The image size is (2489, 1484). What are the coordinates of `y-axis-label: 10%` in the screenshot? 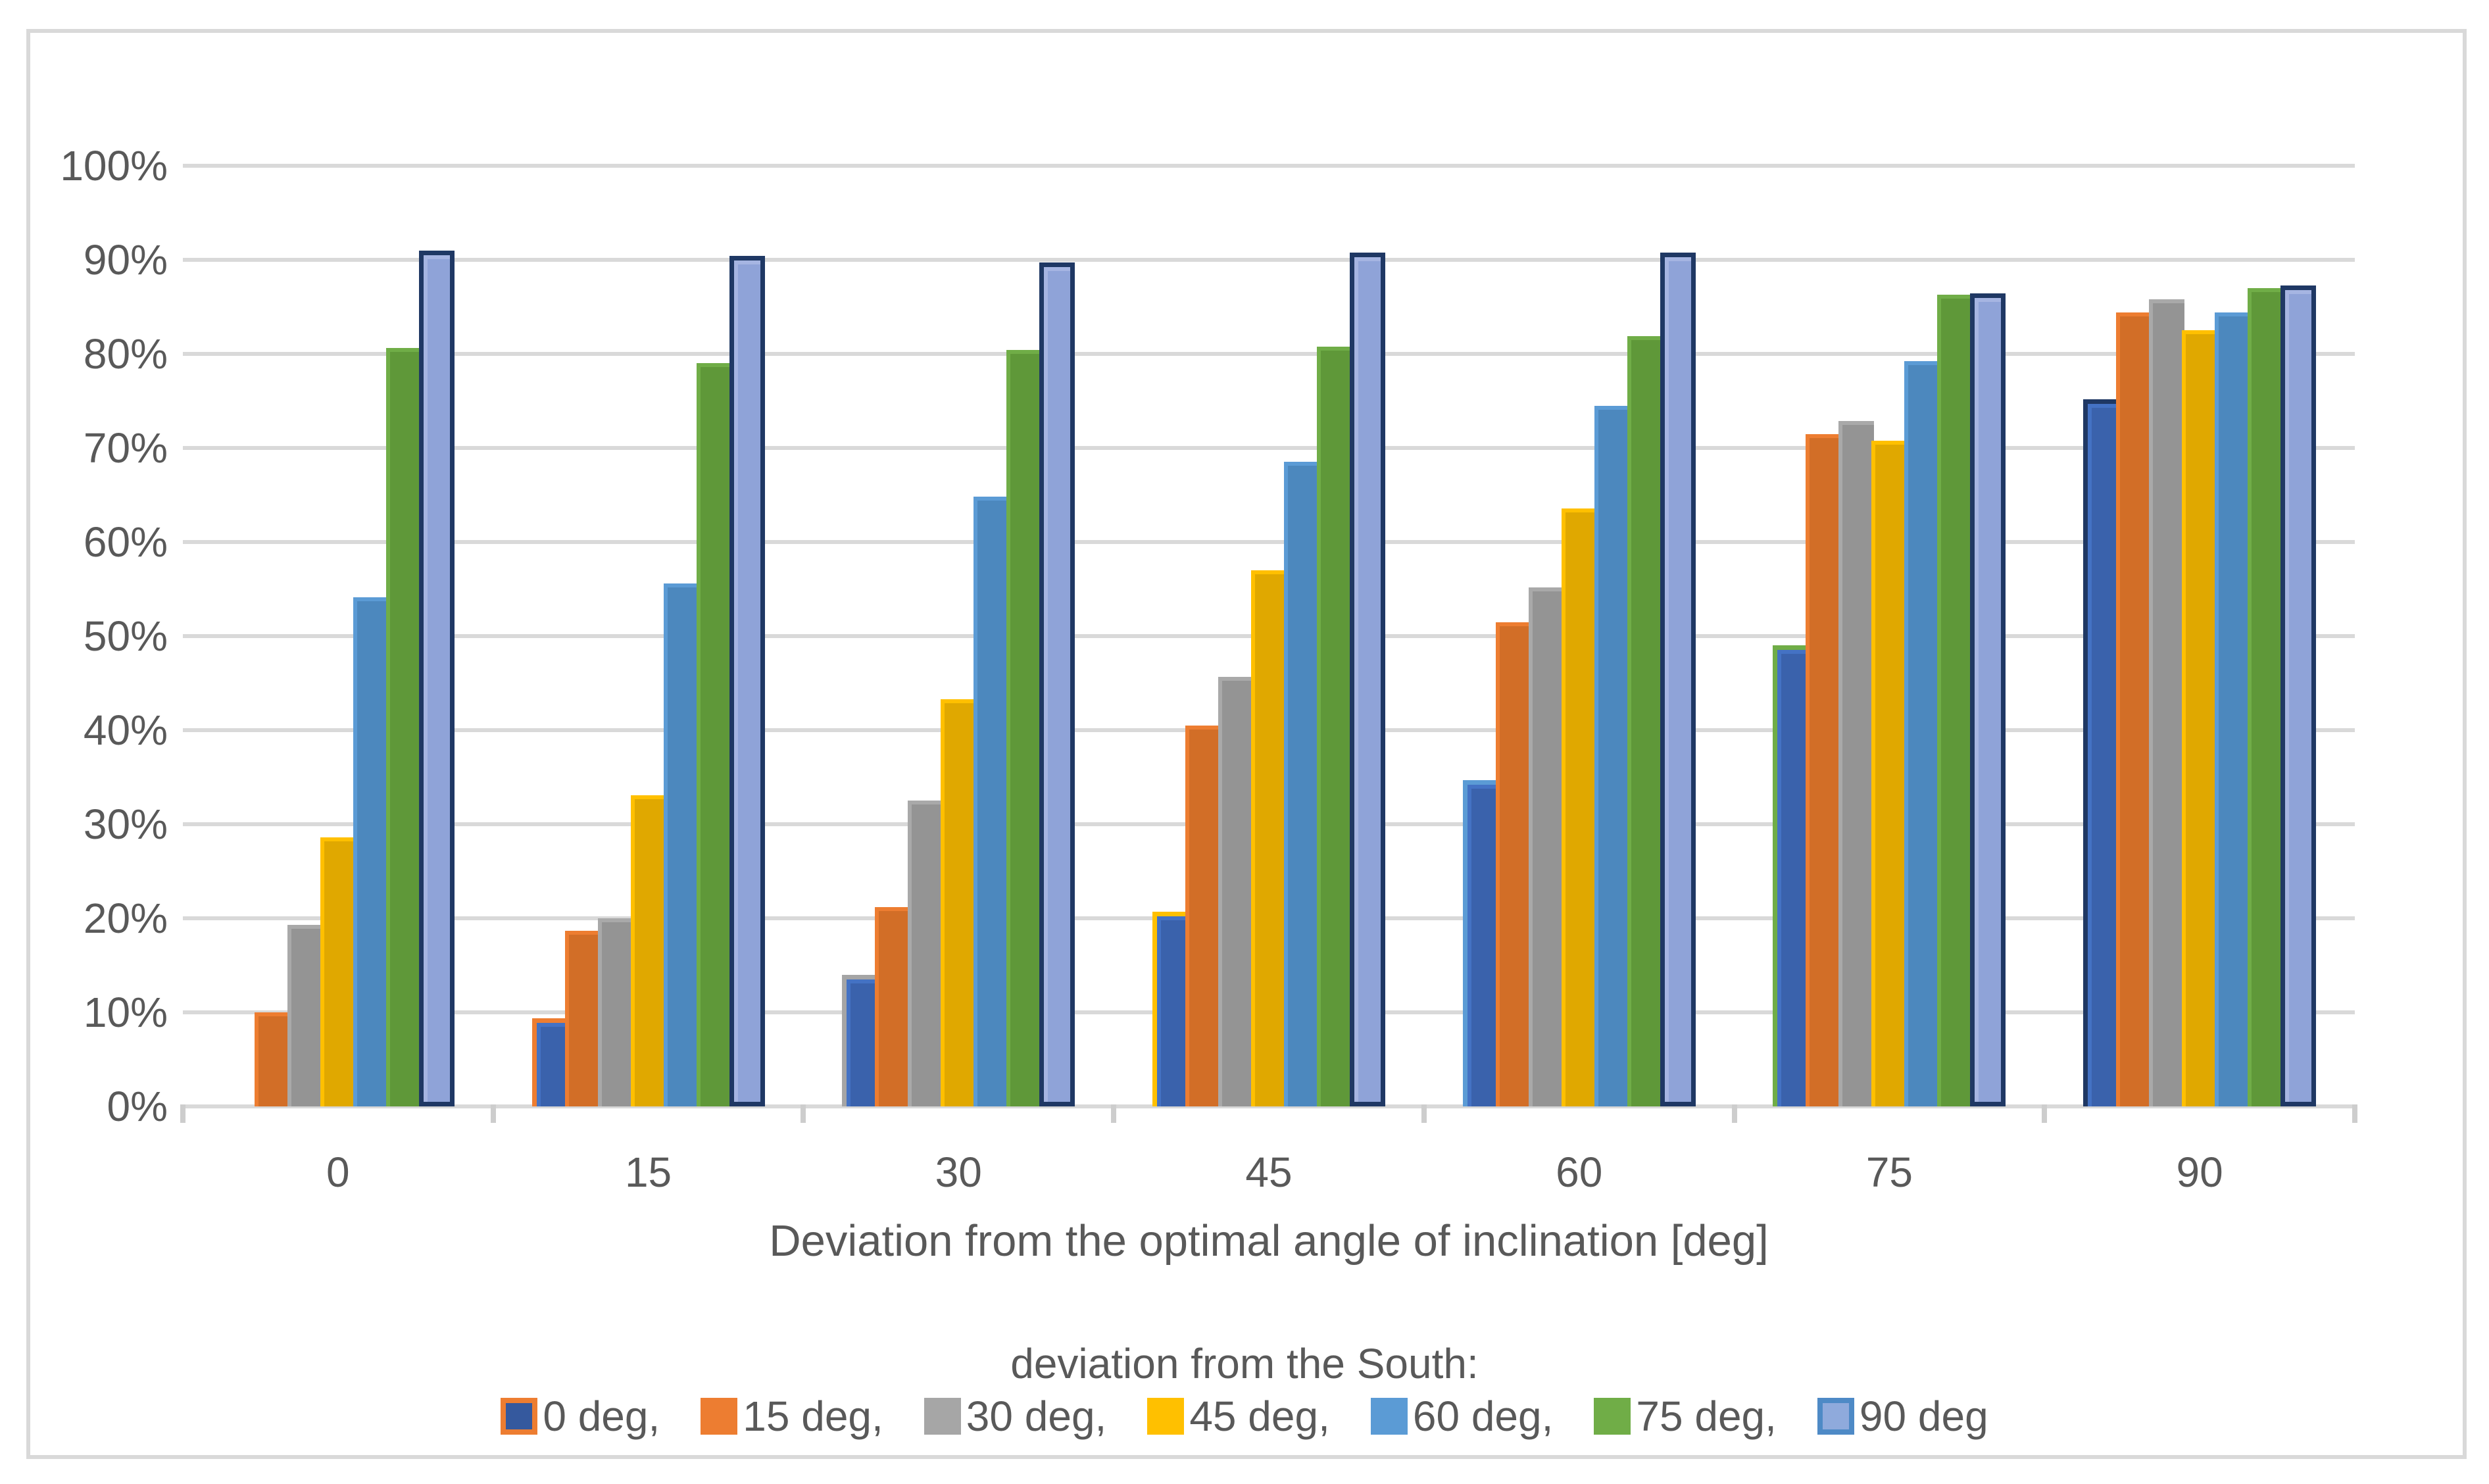 It's located at (125, 1012).